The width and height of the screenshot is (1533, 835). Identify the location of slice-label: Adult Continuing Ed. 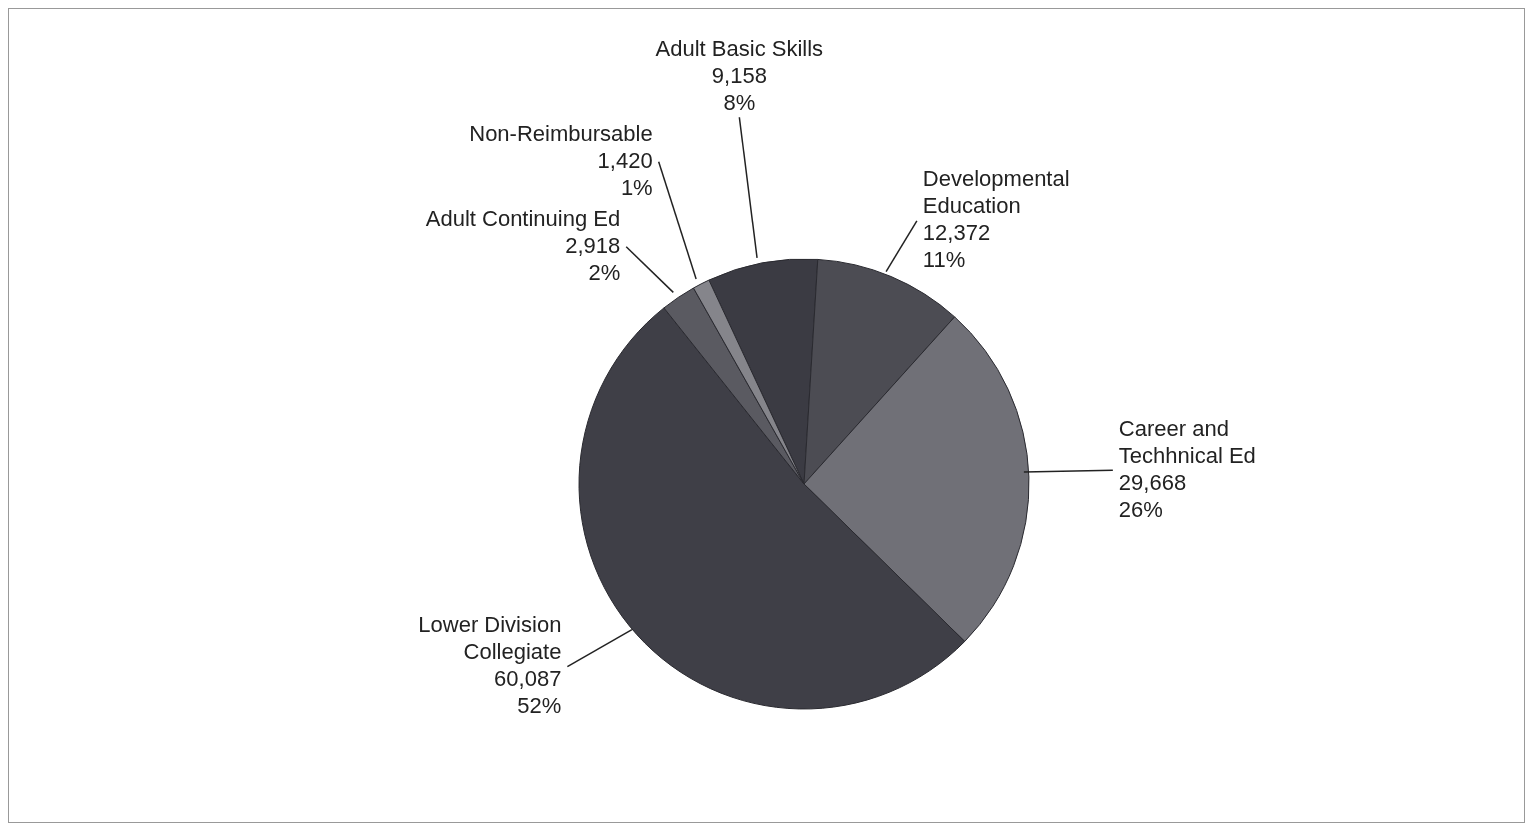
(523, 218).